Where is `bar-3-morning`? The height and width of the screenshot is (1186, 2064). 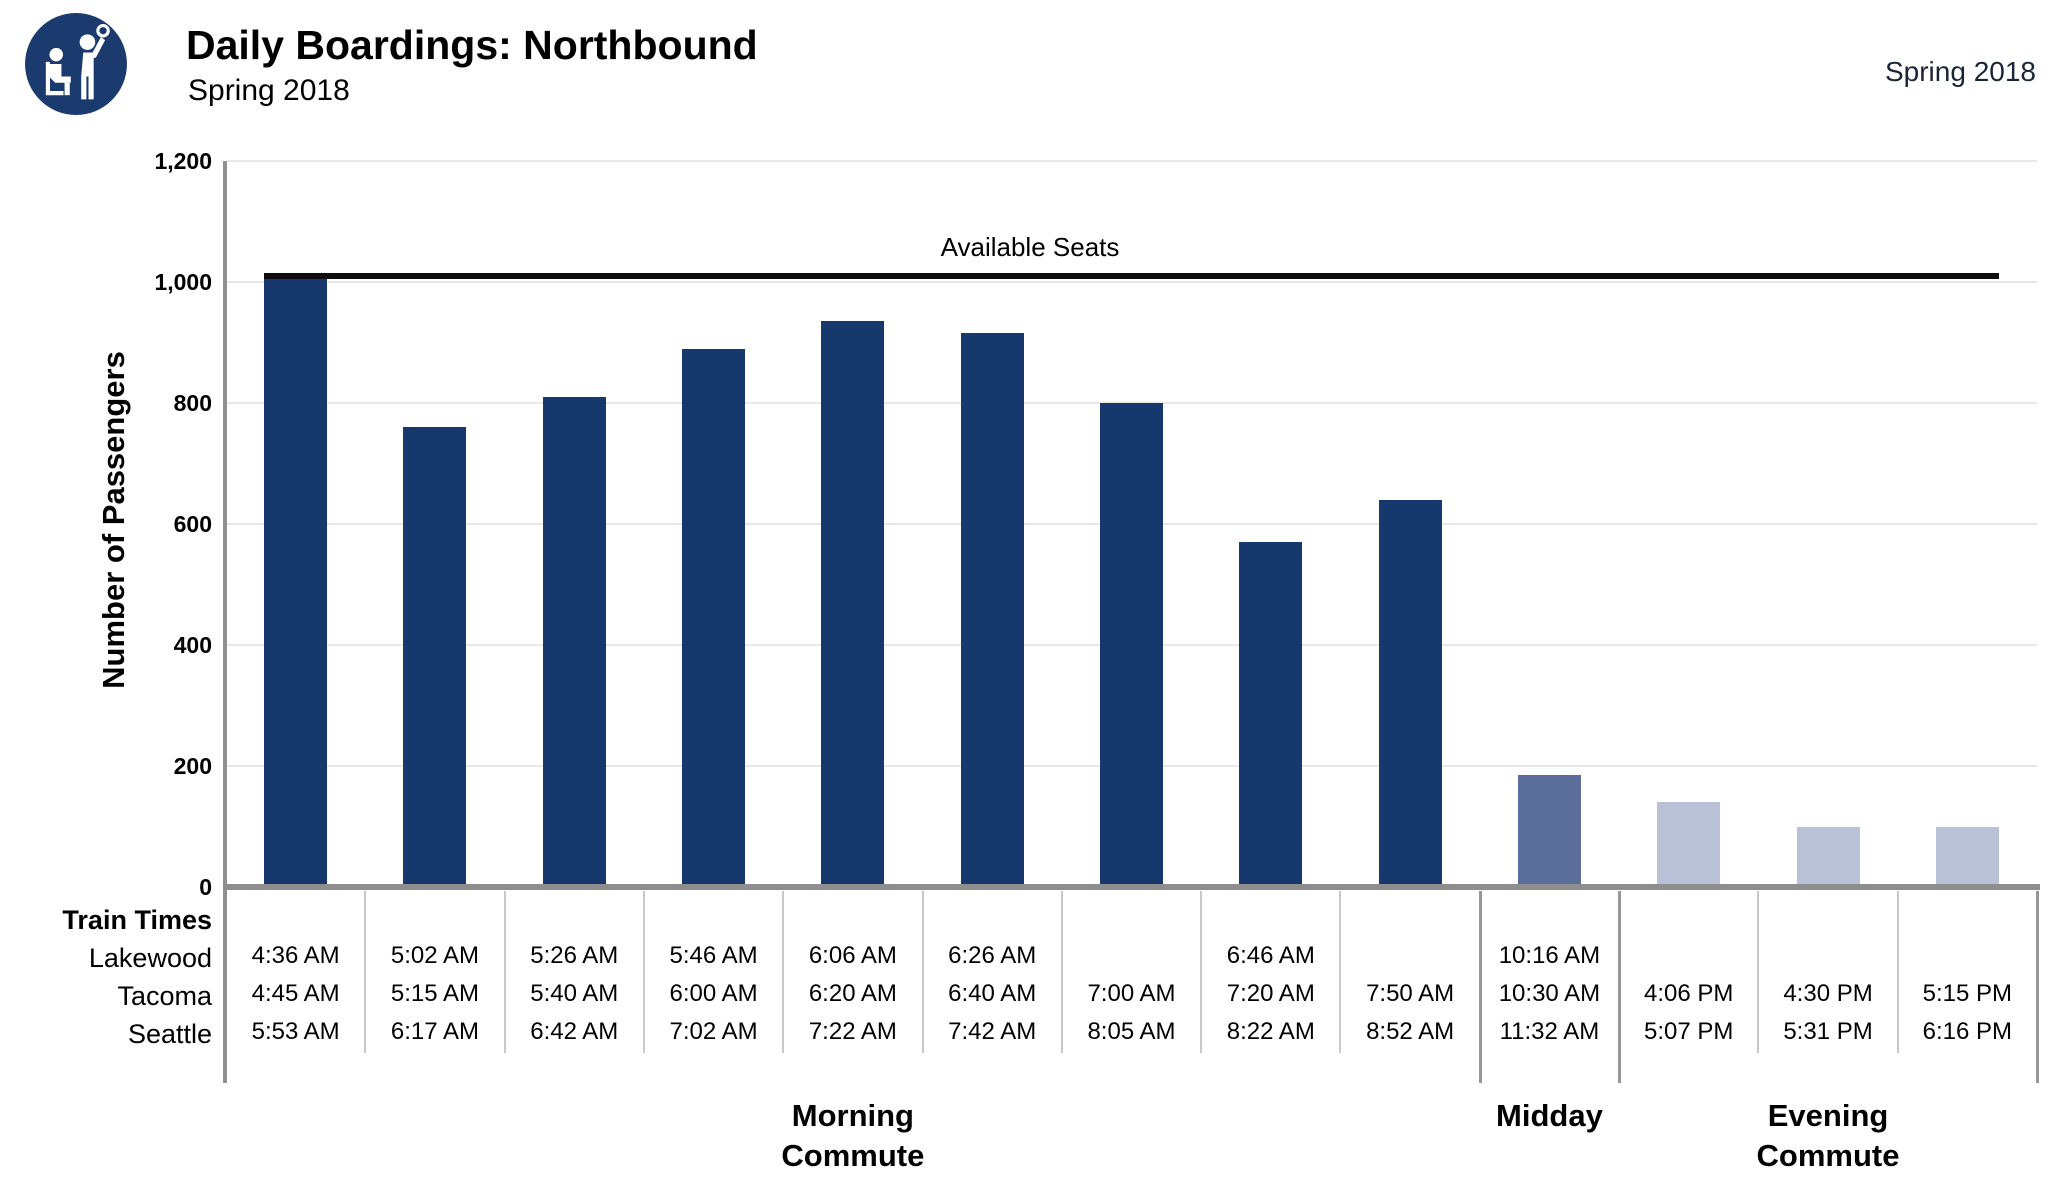
bar-3-morning is located at coordinates (574, 641).